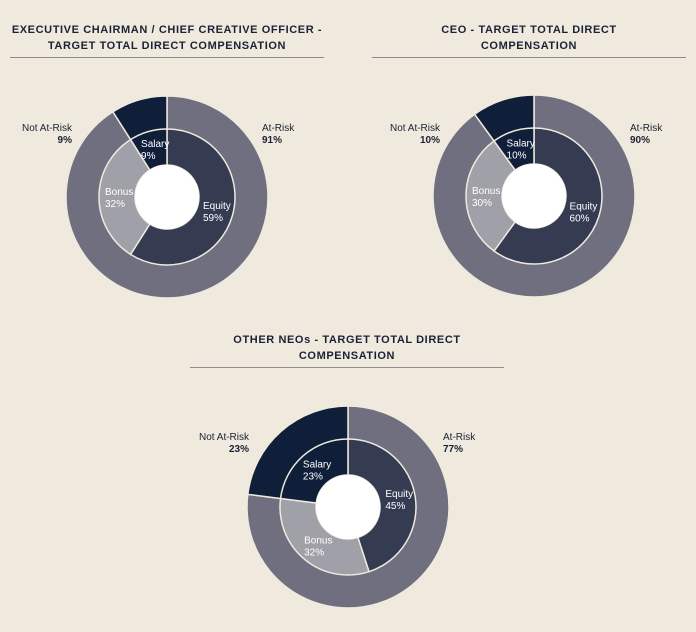 The height and width of the screenshot is (632, 696). I want to click on inner-value-bonus: 30%, so click(482, 203).